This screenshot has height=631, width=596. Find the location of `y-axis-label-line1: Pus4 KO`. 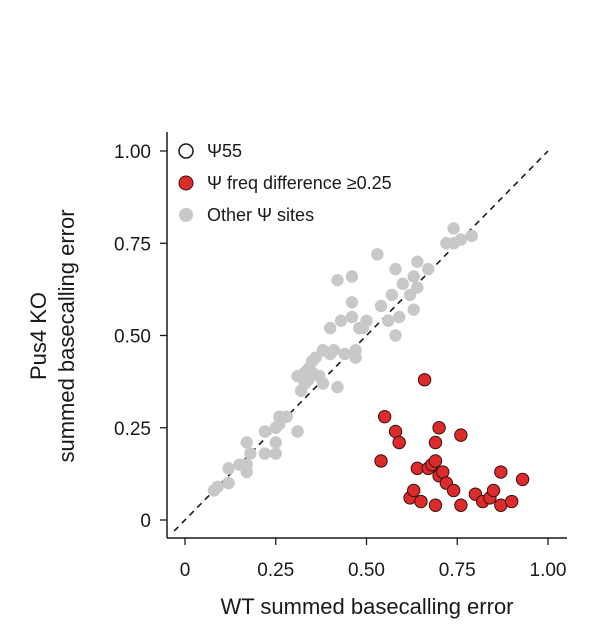

y-axis-label-line1: Pus4 KO is located at coordinates (38, 336).